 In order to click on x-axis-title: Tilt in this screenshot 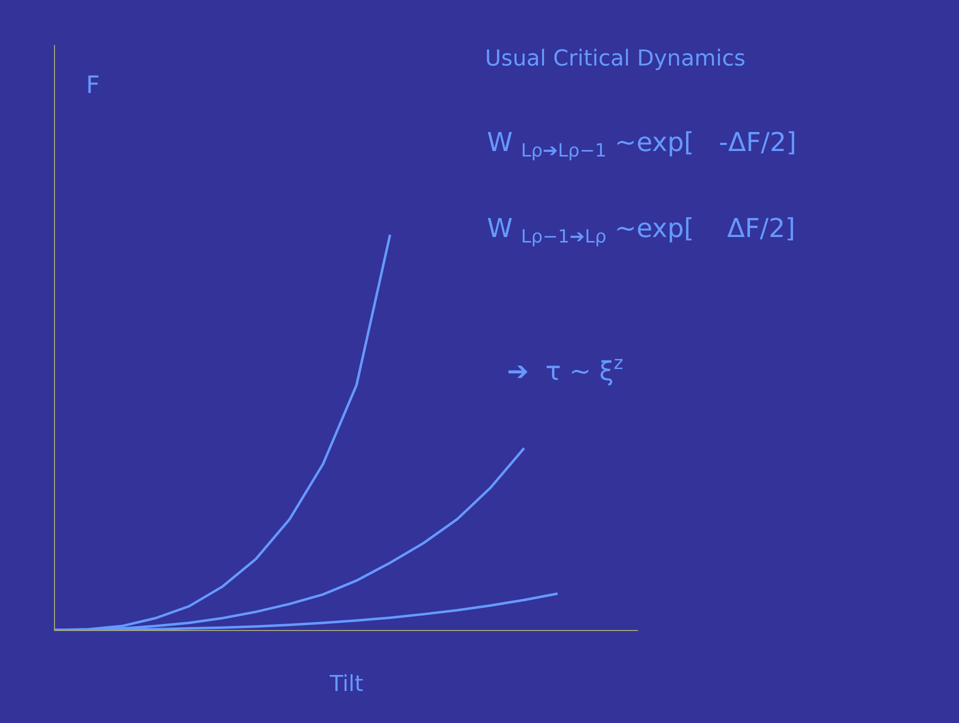, I will do `click(346, 684)`.